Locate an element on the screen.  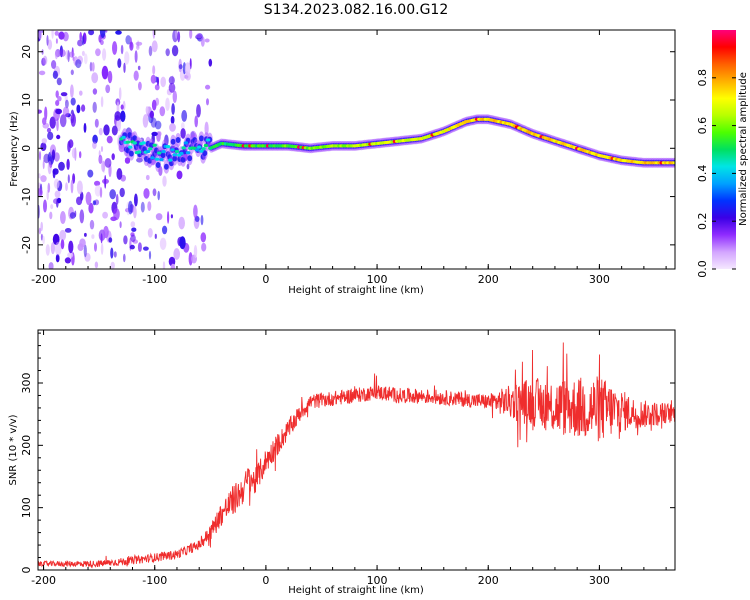
y-tick-label: 100 is located at coordinates (26, 507).